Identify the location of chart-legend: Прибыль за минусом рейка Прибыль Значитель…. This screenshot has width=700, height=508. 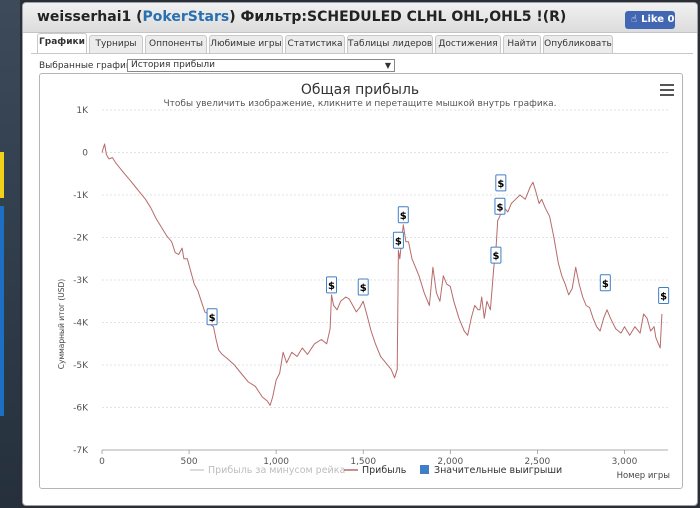
(376, 470).